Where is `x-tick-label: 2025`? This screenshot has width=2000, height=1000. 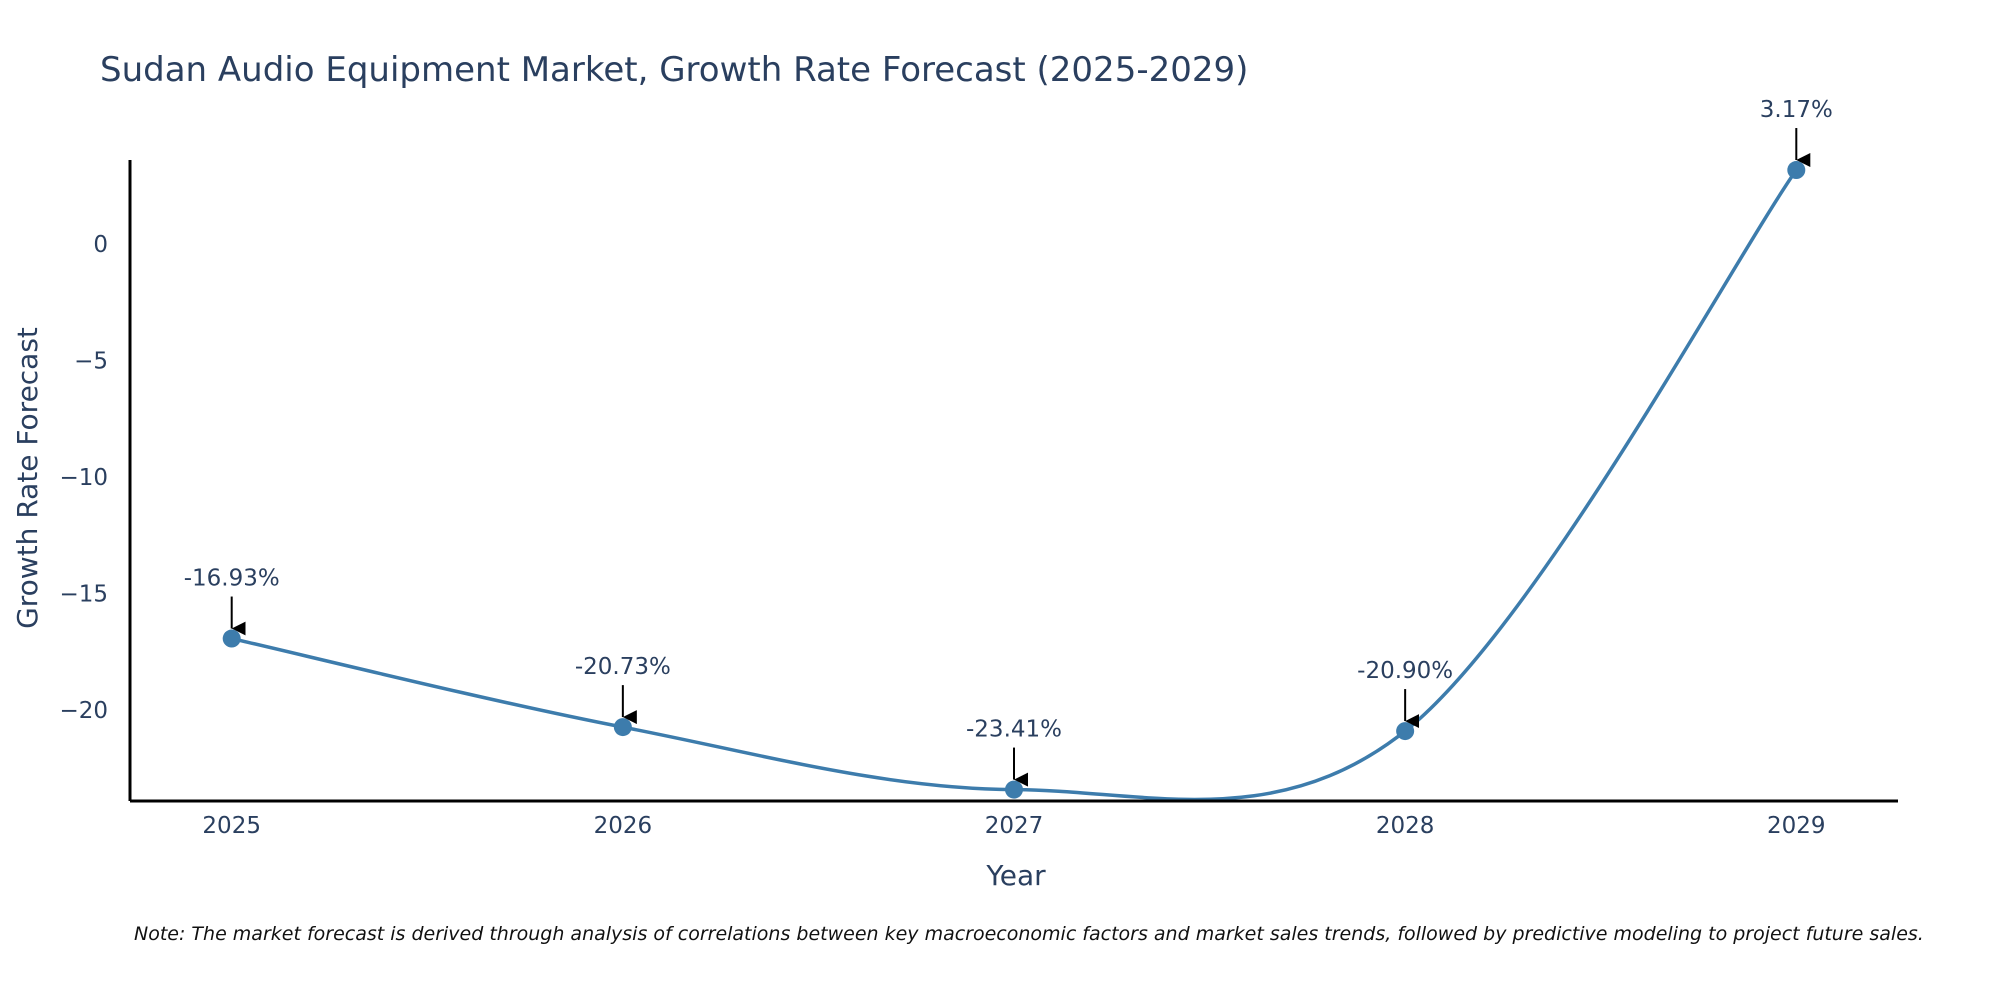
x-tick-label: 2025 is located at coordinates (231, 826).